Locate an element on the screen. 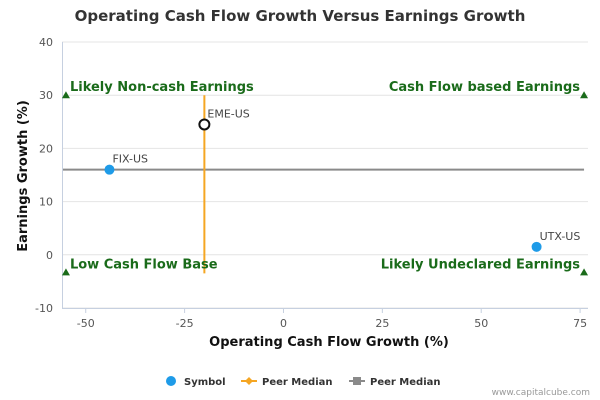 The width and height of the screenshot is (600, 400). legend-label: Symbol is located at coordinates (205, 382).